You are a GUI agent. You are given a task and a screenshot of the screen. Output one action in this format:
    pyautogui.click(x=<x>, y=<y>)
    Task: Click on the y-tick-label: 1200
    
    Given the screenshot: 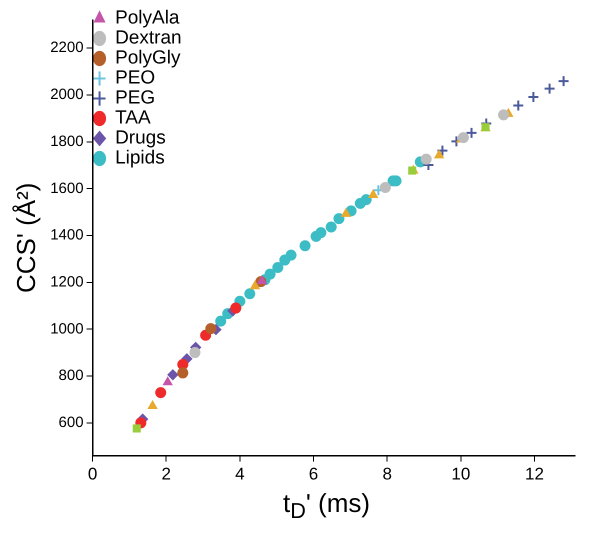 What is the action you would take?
    pyautogui.click(x=67, y=281)
    